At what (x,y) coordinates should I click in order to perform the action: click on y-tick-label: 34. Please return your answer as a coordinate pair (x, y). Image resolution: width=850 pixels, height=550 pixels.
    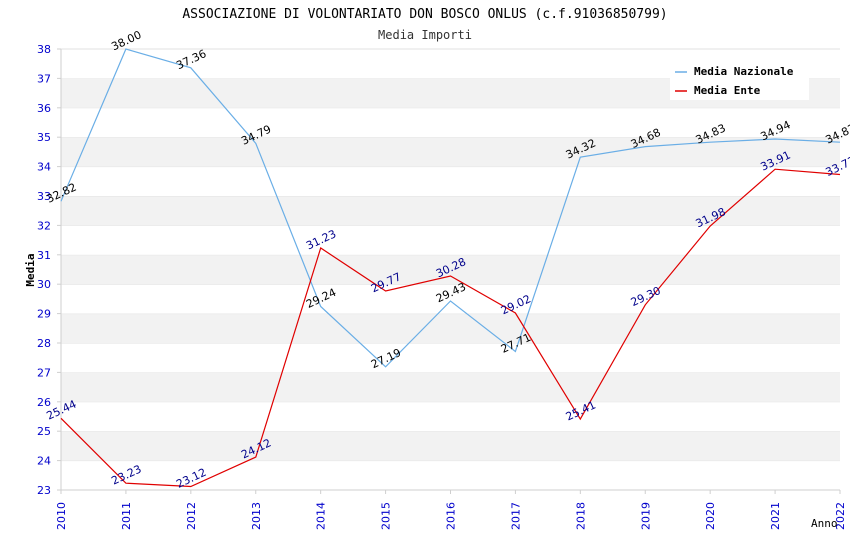
    Looking at the image, I should click on (44, 167).